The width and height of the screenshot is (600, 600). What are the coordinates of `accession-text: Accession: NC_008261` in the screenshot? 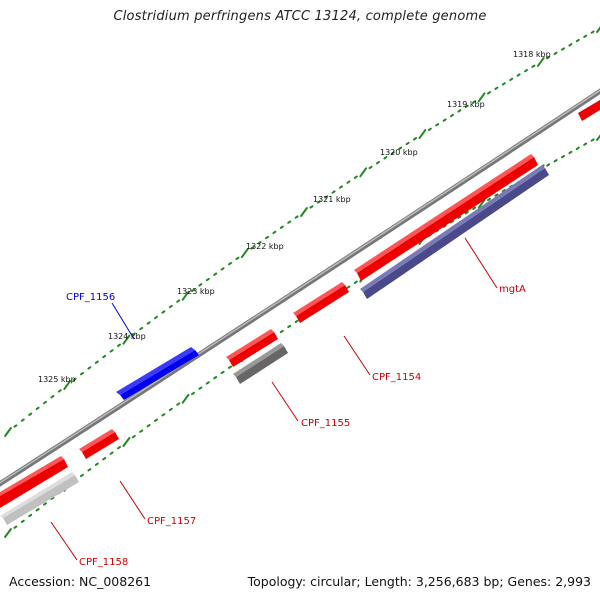 It's located at (80, 581).